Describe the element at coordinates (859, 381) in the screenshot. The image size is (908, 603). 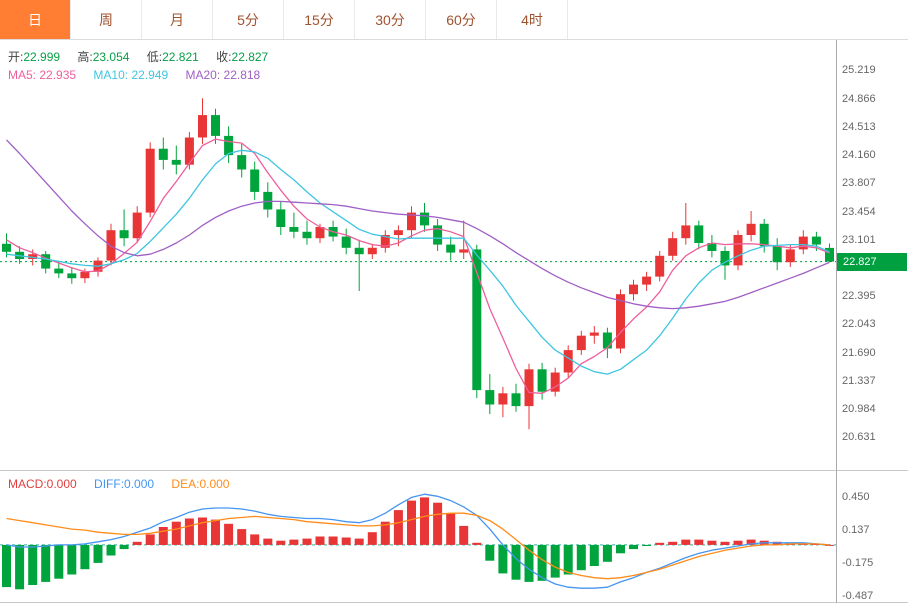
I see `price-axis-tick: 21.337` at that location.